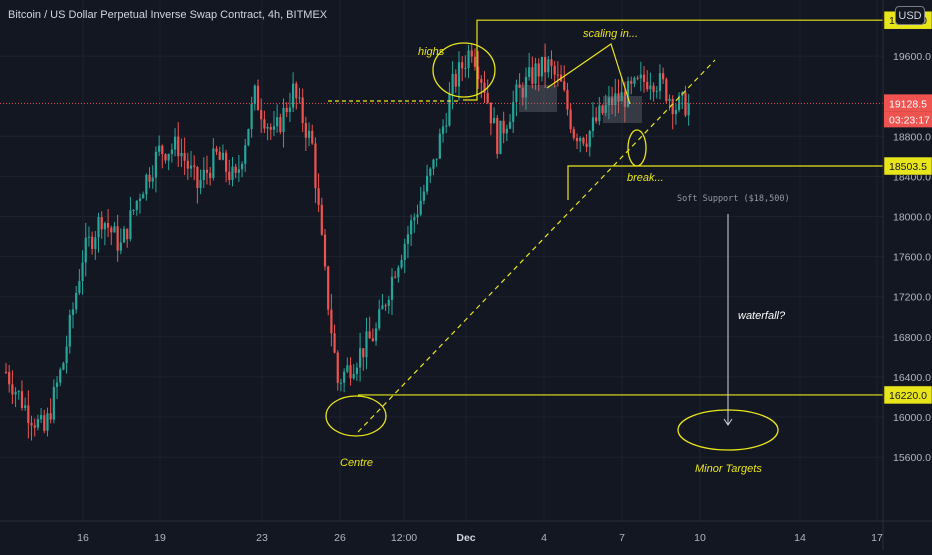  Describe the element at coordinates (622, 109) in the screenshot. I see `scaling-box` at that location.